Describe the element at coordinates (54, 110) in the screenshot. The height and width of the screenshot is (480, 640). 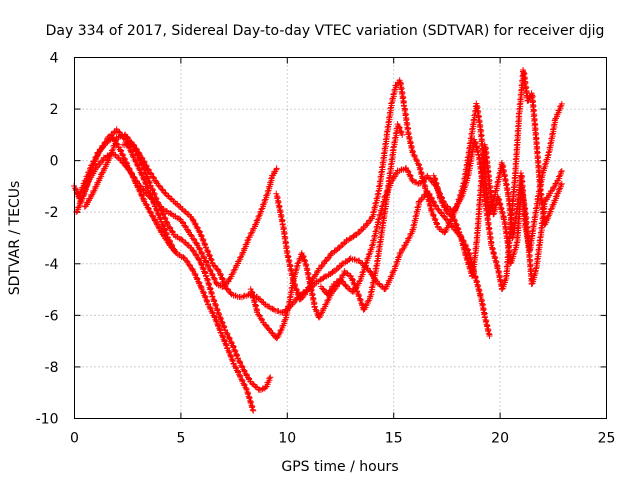
I see `y-tick-label: 2` at that location.